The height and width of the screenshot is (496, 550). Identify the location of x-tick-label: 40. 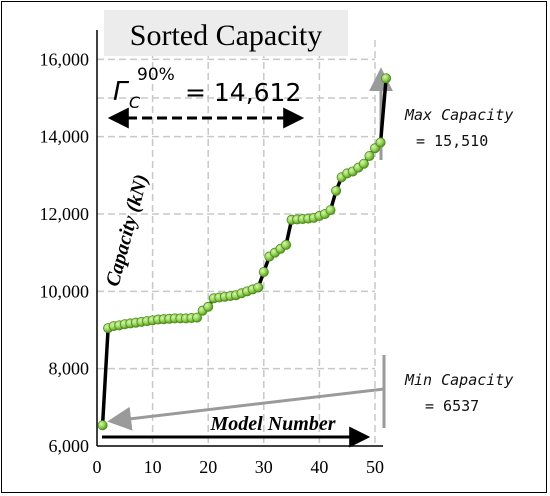
(319, 467).